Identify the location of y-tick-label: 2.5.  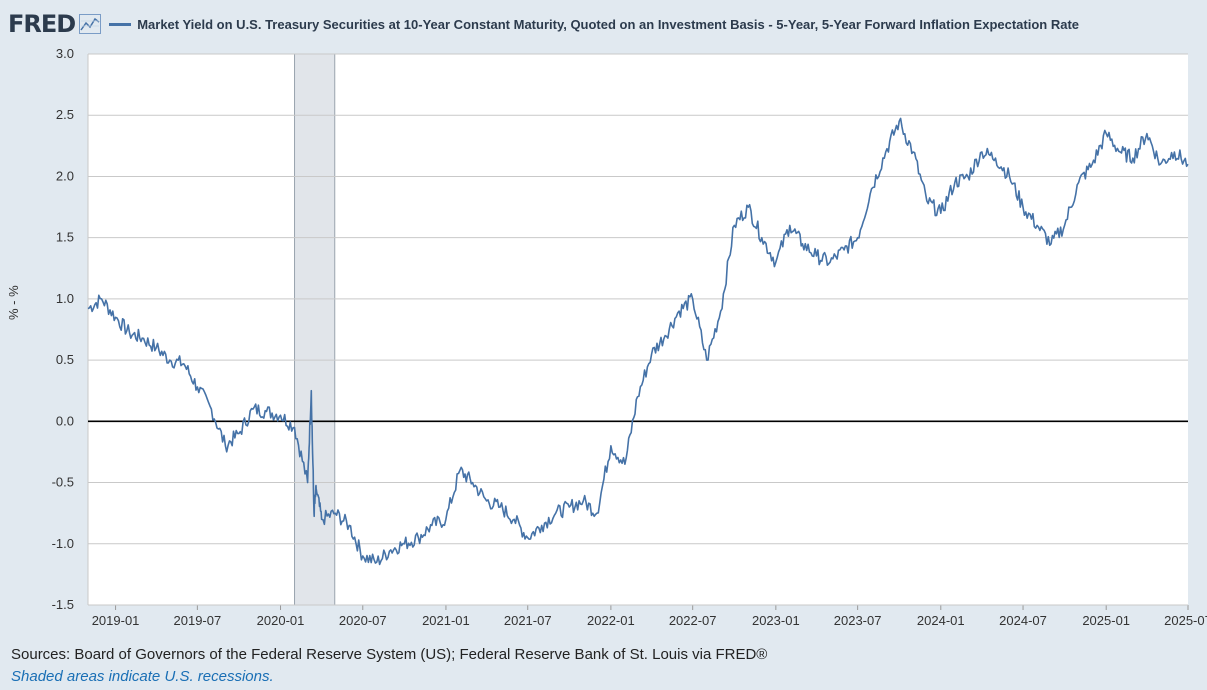
(65, 114).